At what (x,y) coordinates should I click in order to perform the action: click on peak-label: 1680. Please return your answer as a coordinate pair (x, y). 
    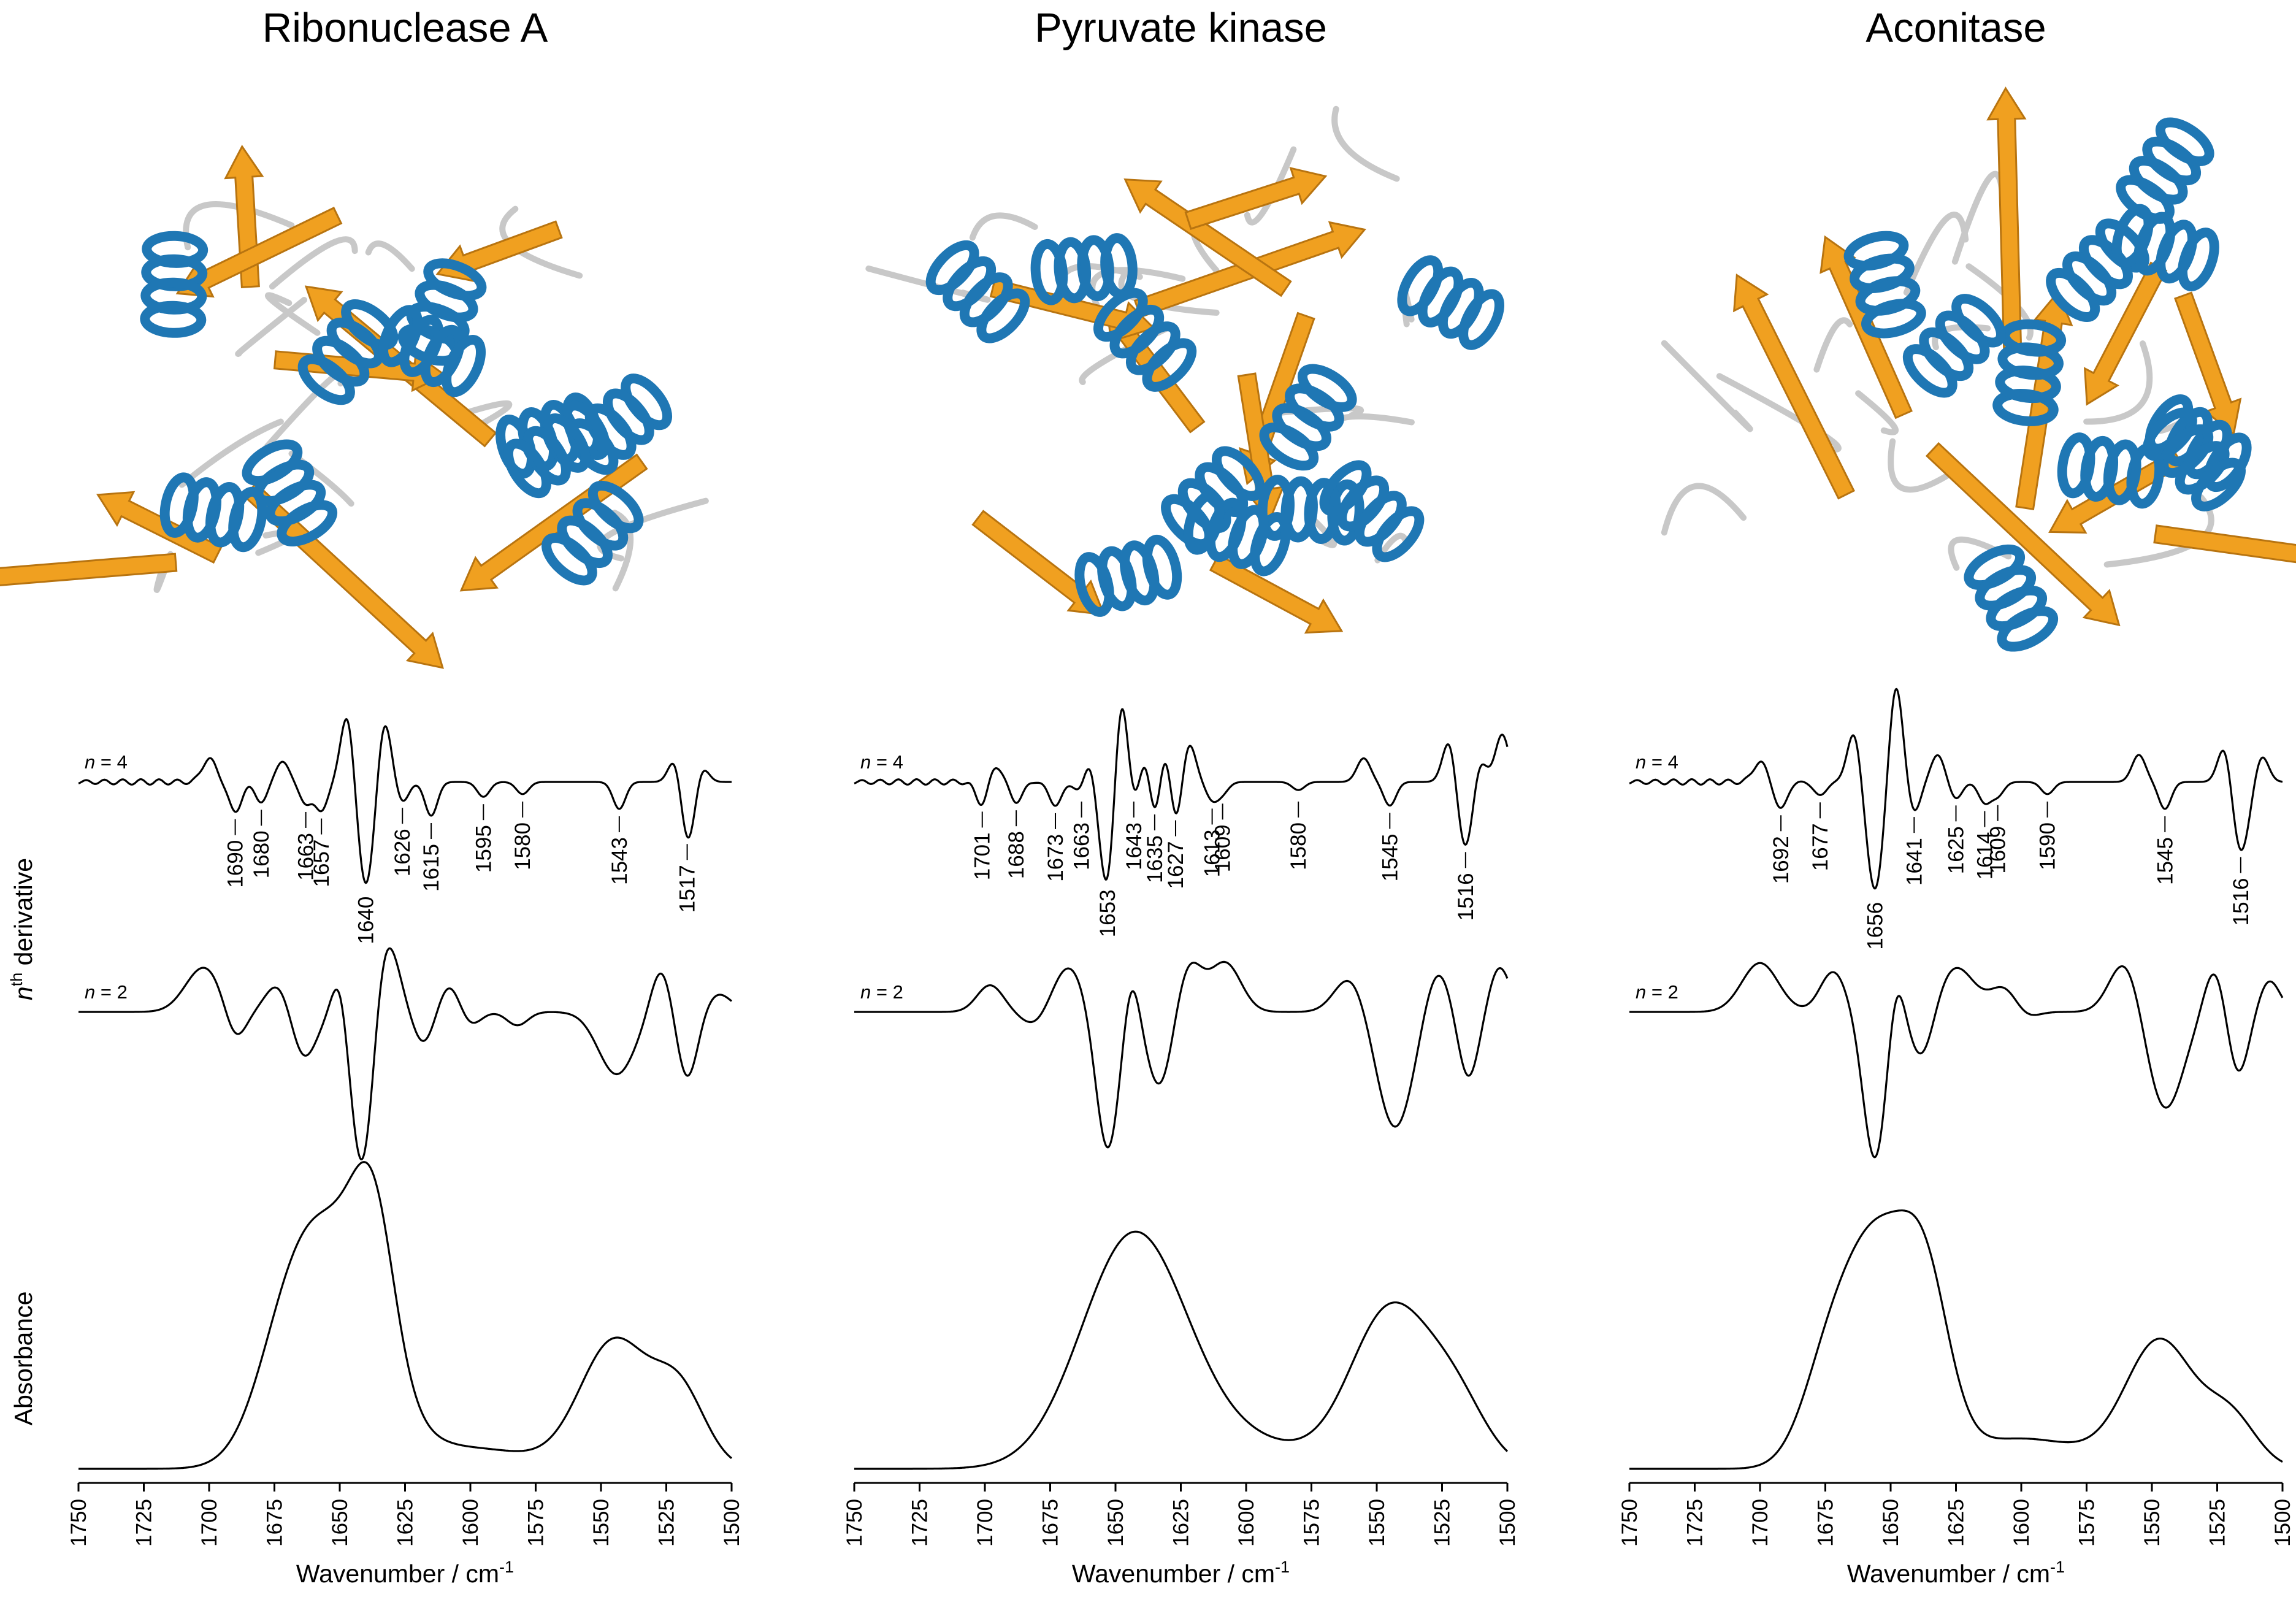
    Looking at the image, I should click on (262, 854).